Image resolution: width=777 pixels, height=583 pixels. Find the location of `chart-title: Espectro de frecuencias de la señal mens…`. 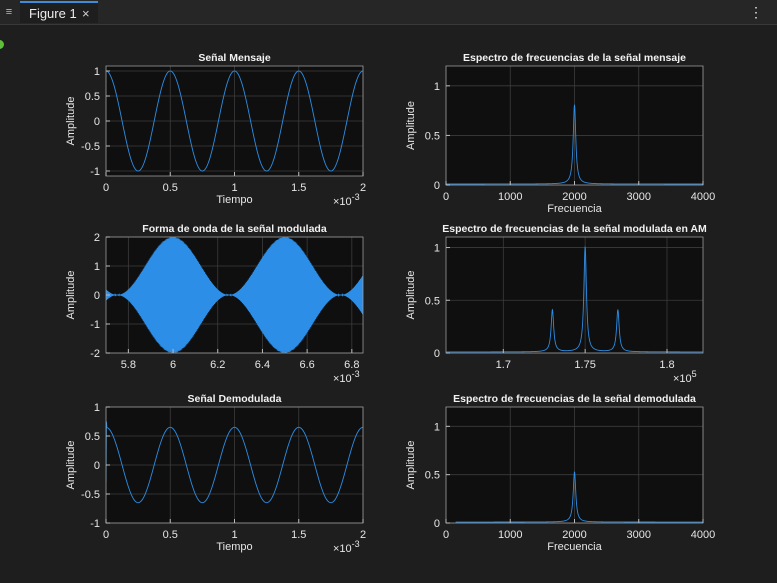

chart-title: Espectro de frecuencias de la señal mens… is located at coordinates (574, 58).